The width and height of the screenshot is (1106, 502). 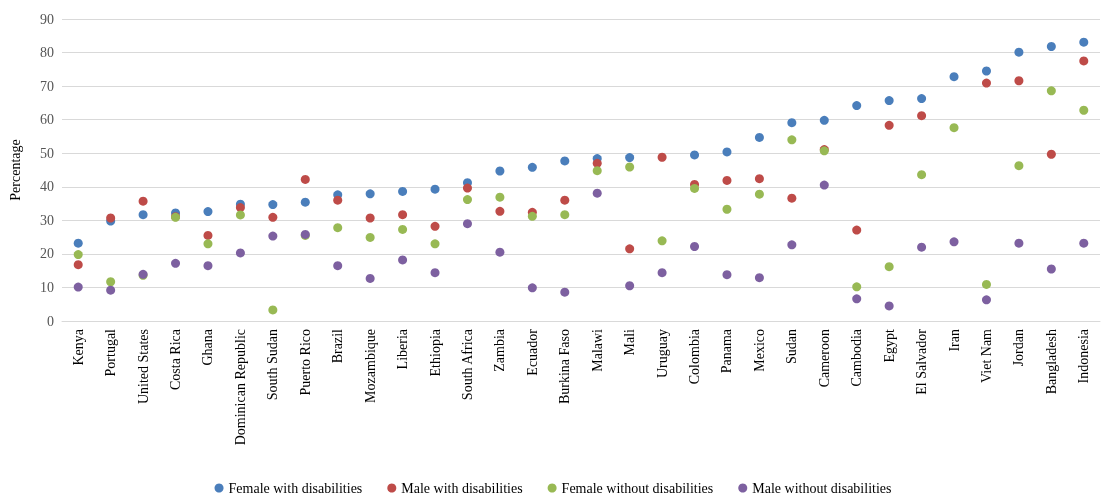 I want to click on y-tick-label: 30, so click(x=47, y=220).